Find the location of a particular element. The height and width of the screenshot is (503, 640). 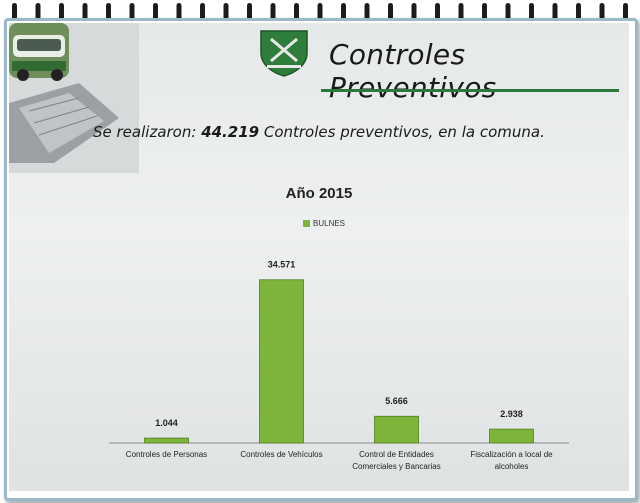

data-label: 2.938 is located at coordinates (511, 414).